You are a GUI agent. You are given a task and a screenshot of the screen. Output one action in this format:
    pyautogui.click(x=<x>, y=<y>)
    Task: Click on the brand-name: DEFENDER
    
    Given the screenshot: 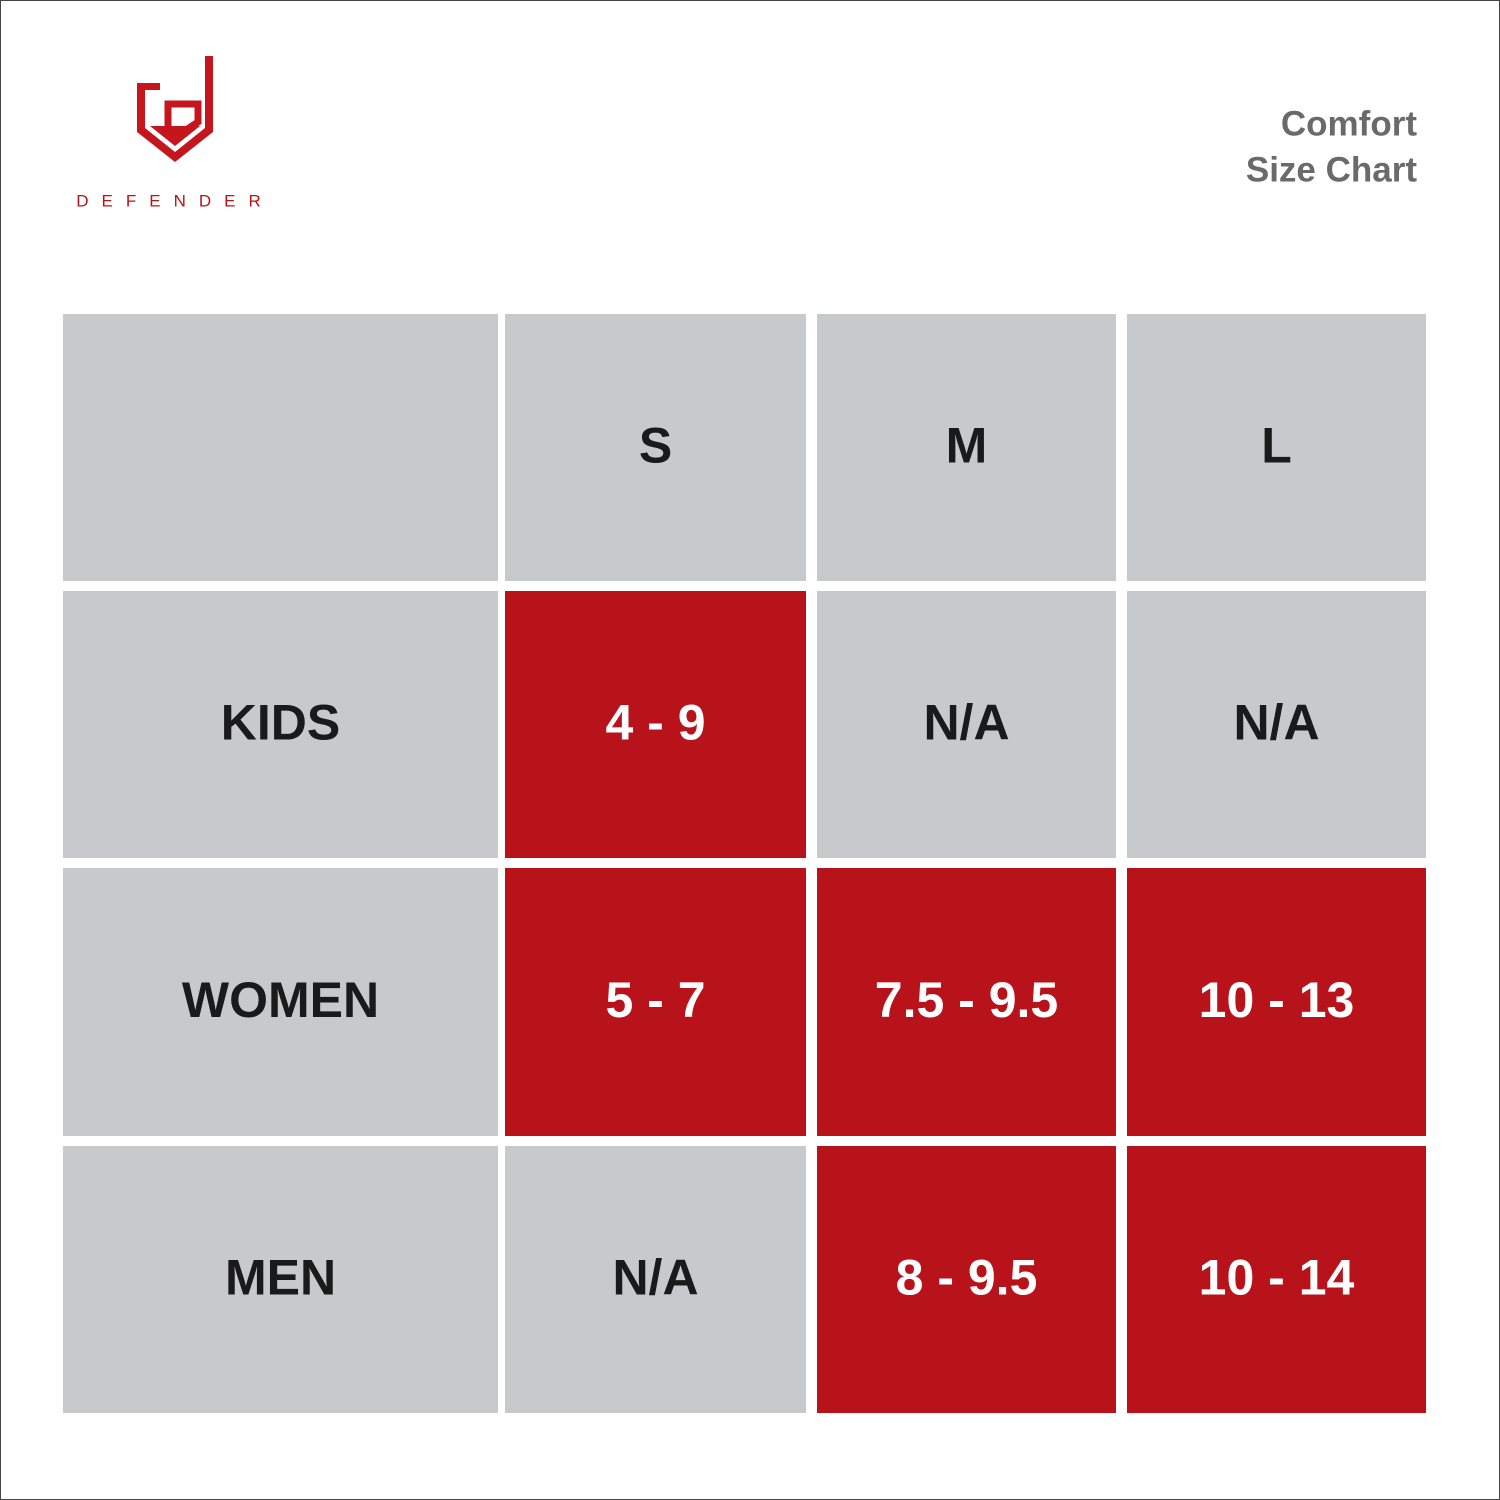 What is the action you would take?
    pyautogui.click(x=175, y=200)
    